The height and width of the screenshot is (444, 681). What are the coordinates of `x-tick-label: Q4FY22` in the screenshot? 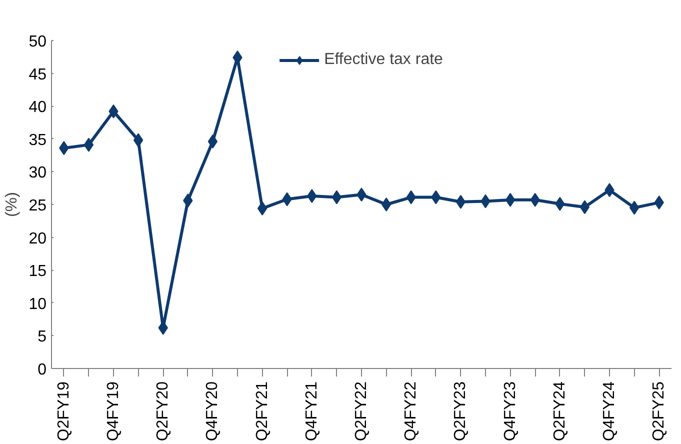 It's located at (411, 411).